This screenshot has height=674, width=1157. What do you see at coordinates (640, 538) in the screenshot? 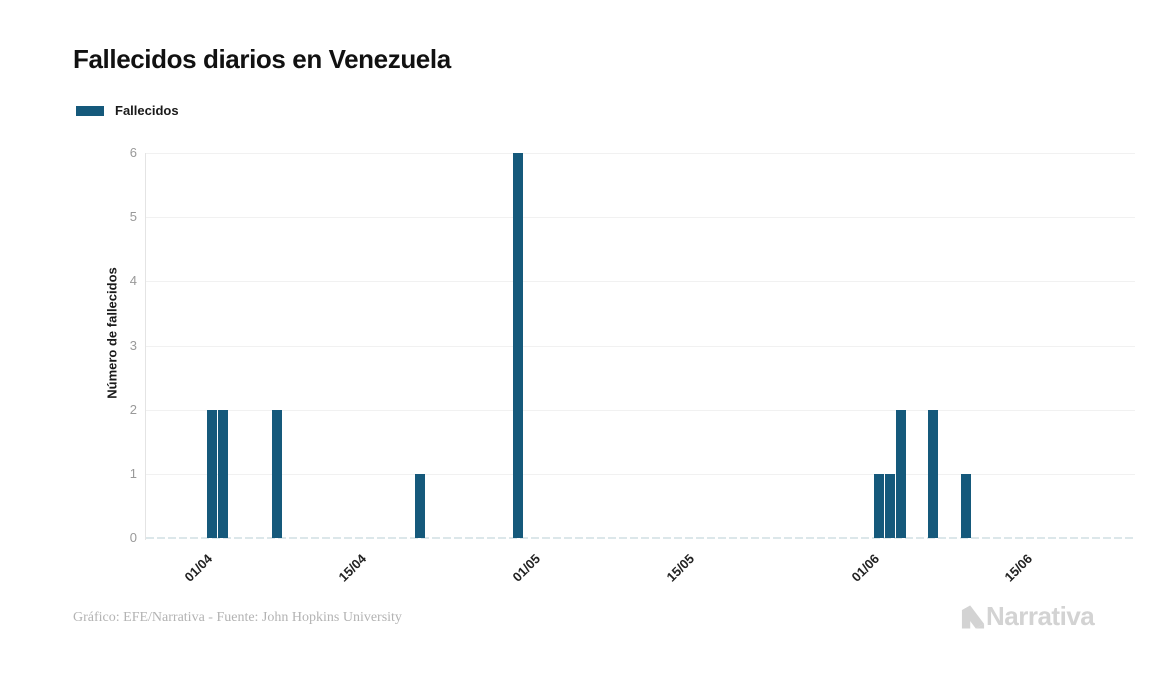
I see `x-axis-baseline` at bounding box center [640, 538].